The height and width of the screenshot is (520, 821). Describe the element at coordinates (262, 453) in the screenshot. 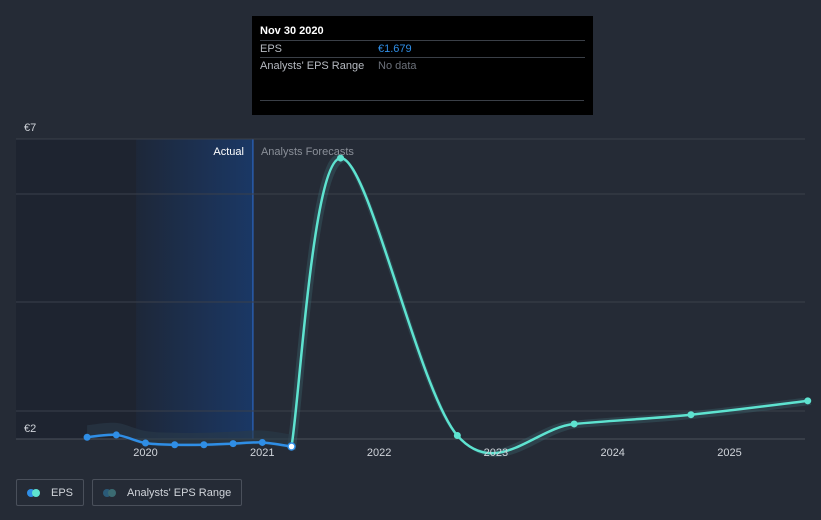

I see `x-tick-label: 2021` at that location.